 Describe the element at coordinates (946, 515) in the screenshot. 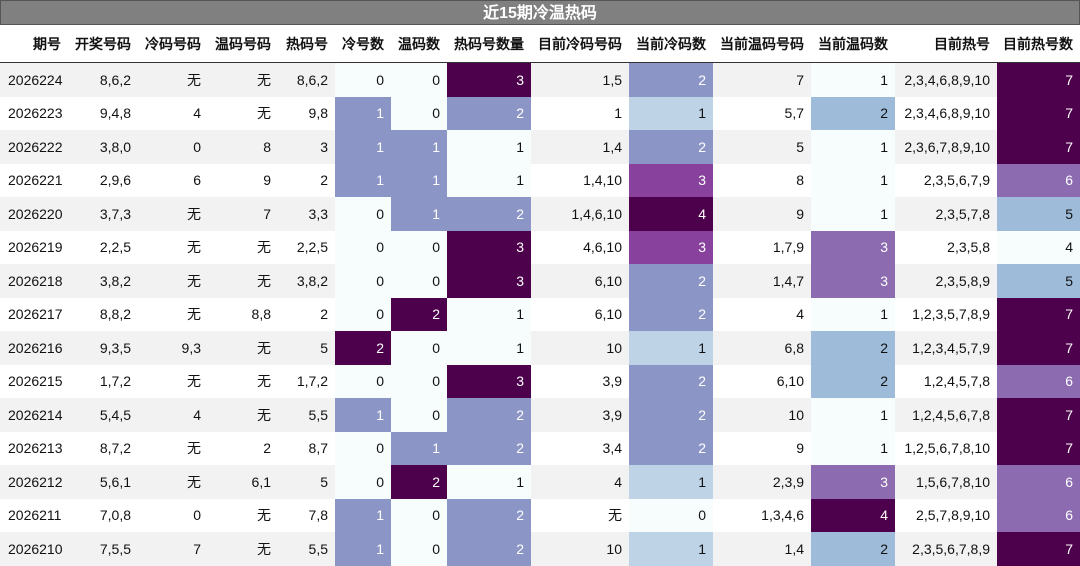

I see `table-cell: 2,5,7,8,9,10` at that location.